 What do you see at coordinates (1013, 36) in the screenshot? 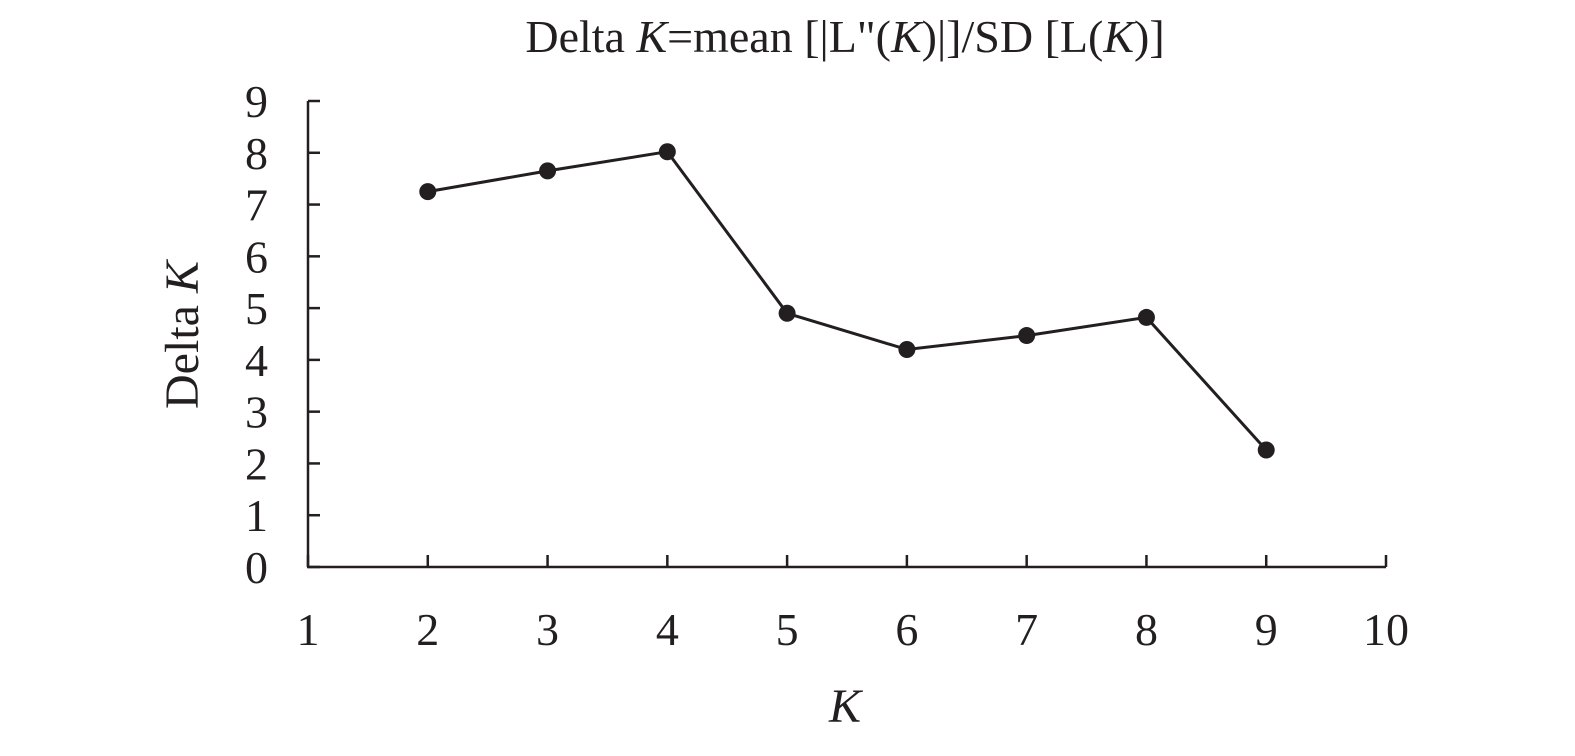
I see `title-part: )|]/SD [L(` at bounding box center [1013, 36].